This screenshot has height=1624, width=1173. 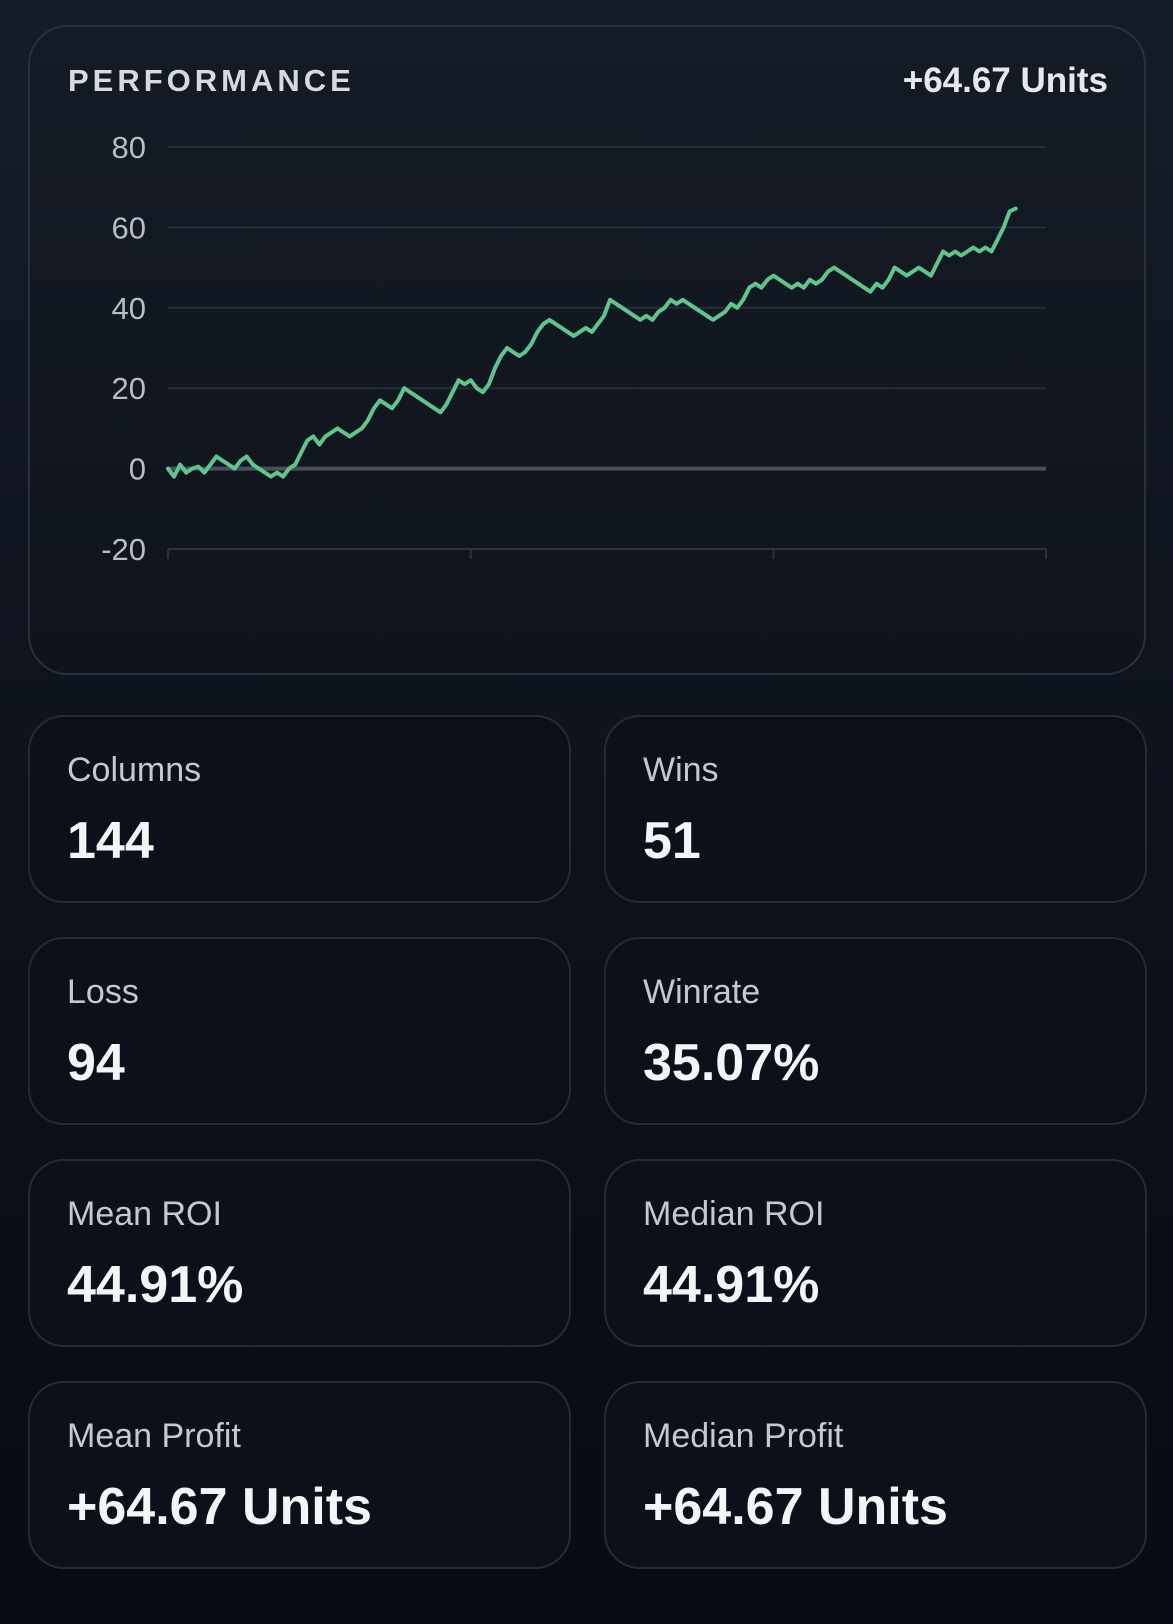 I want to click on performance-title: PERFORMANCE, so click(x=211, y=80).